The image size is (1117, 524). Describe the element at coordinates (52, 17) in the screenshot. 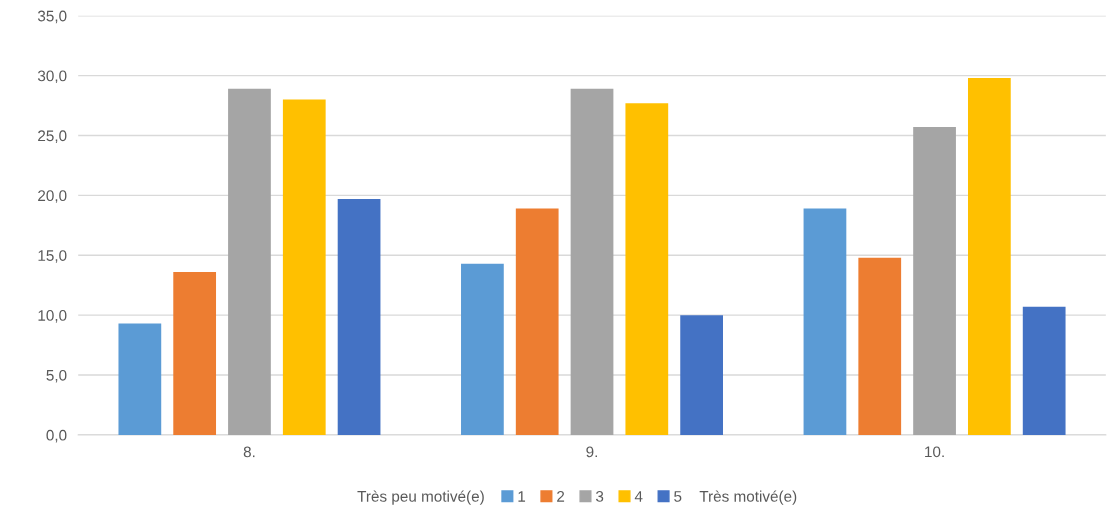

I see `y-tick-label: 35,0` at that location.